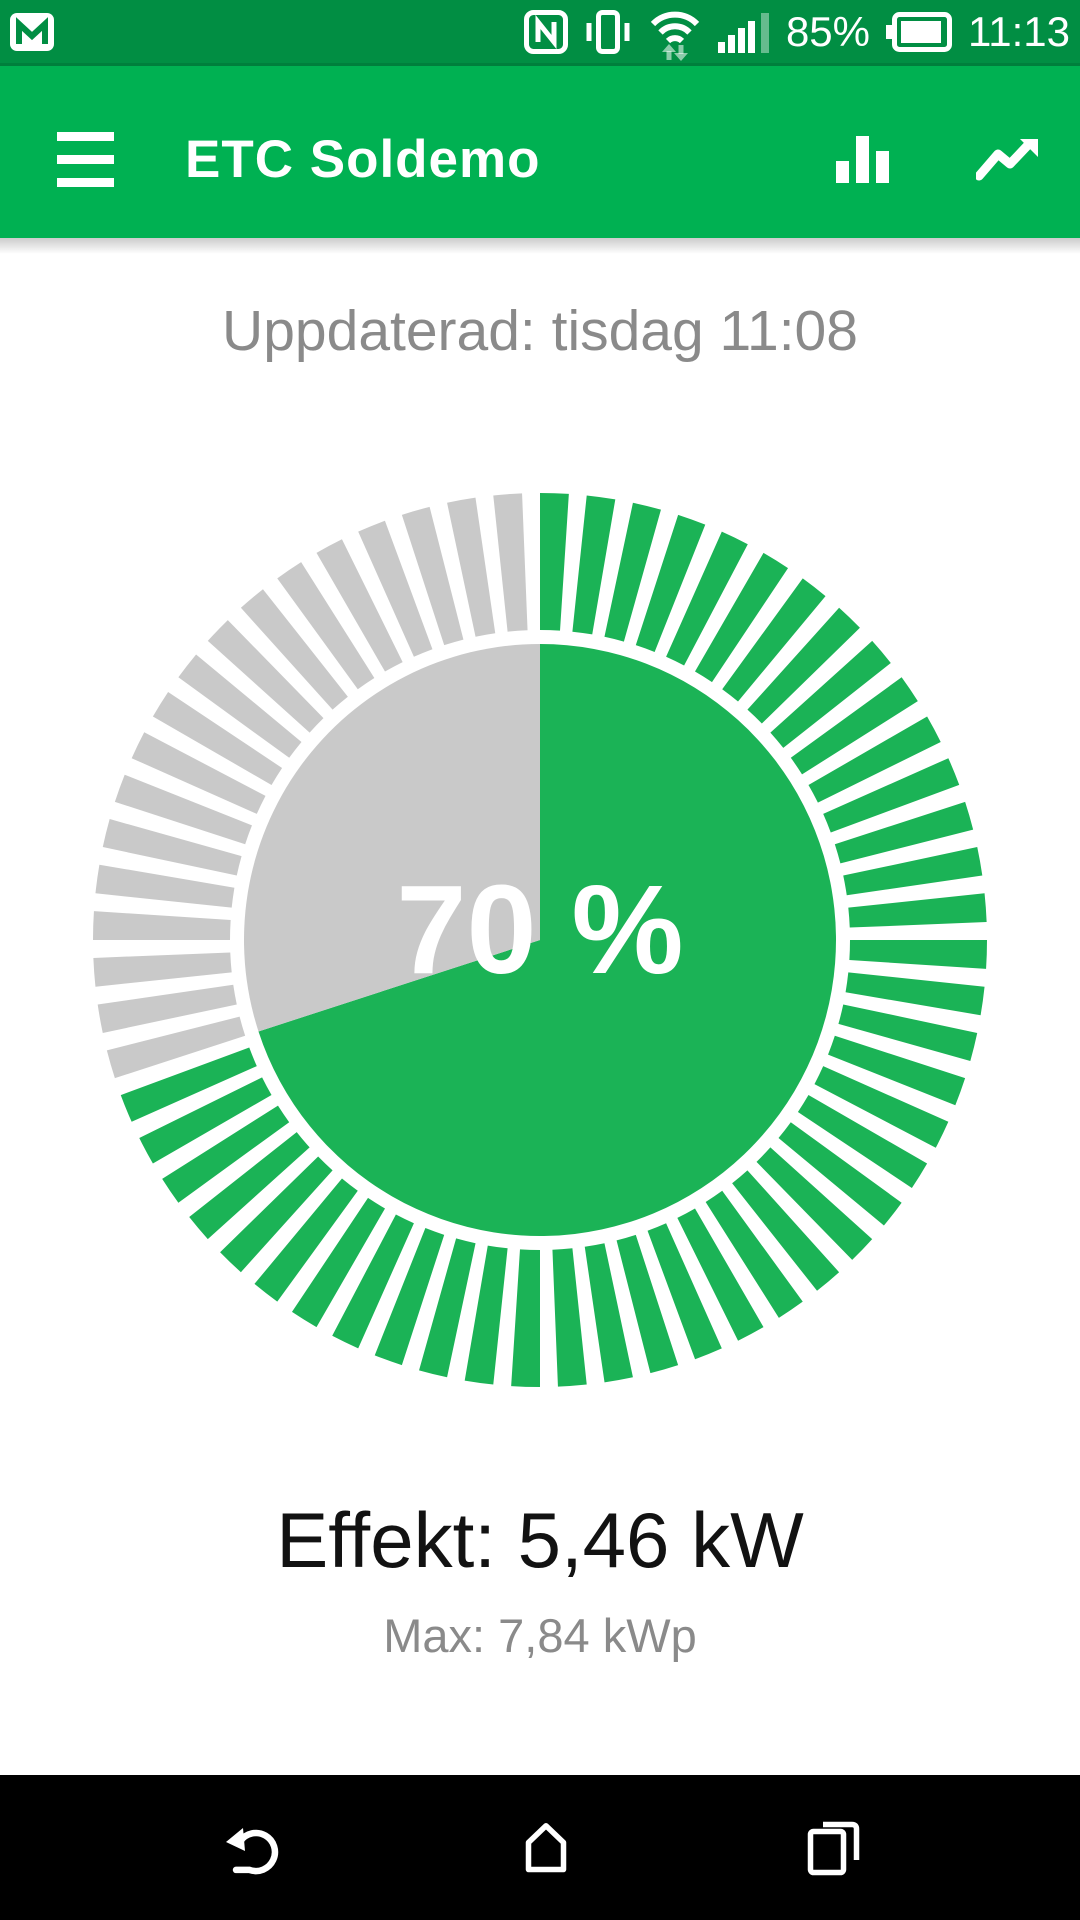 The width and height of the screenshot is (1080, 1920). I want to click on bar-chart-button, so click(862, 159).